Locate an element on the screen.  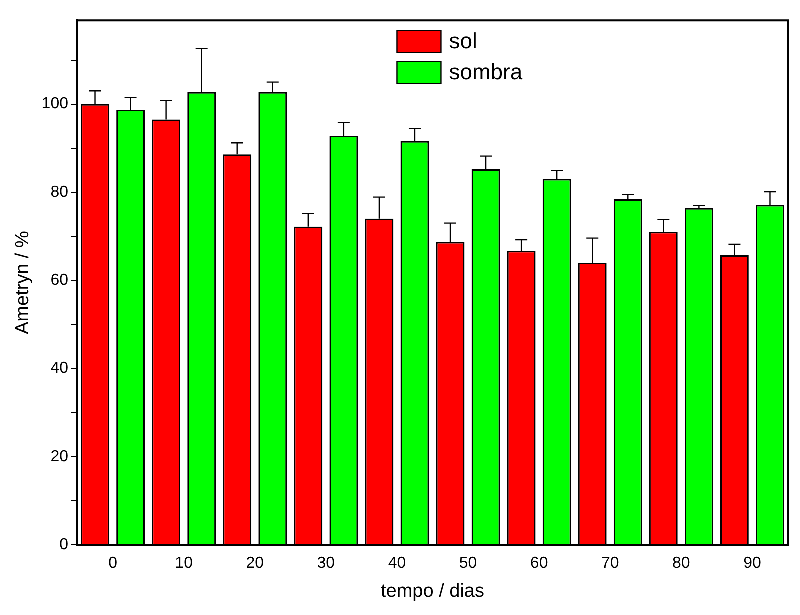
x-tick-label: 10 is located at coordinates (184, 563).